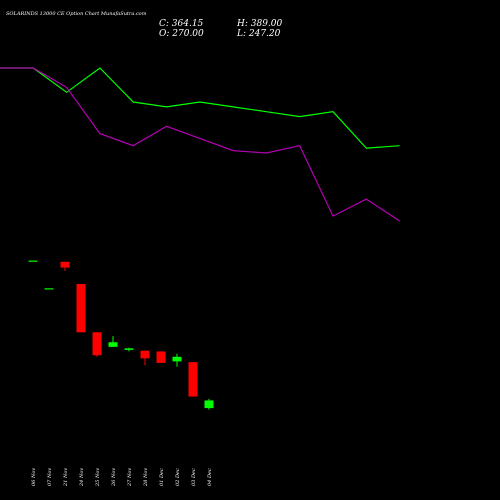 The height and width of the screenshot is (500, 500). I want to click on x-tick-label: 04 Dec, so click(210, 477).